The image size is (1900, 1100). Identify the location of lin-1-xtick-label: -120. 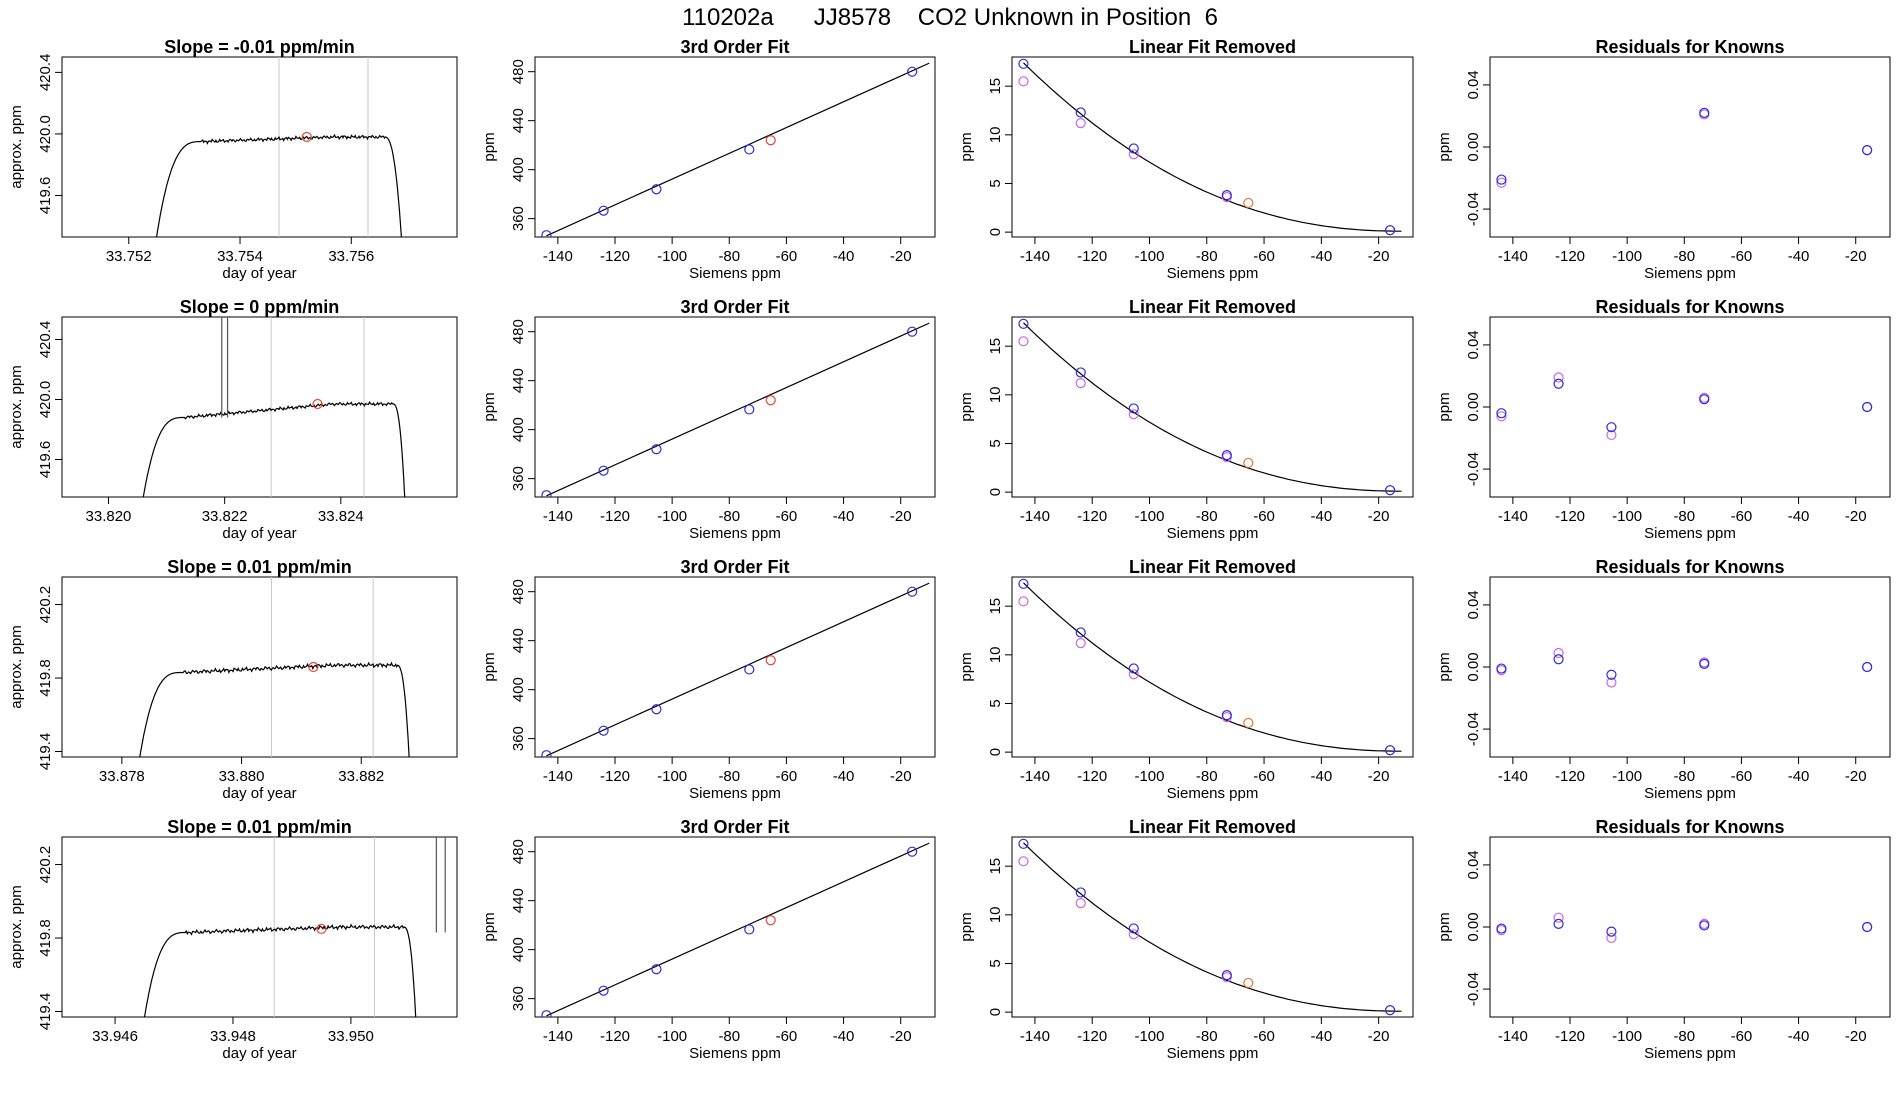
(1092, 256).